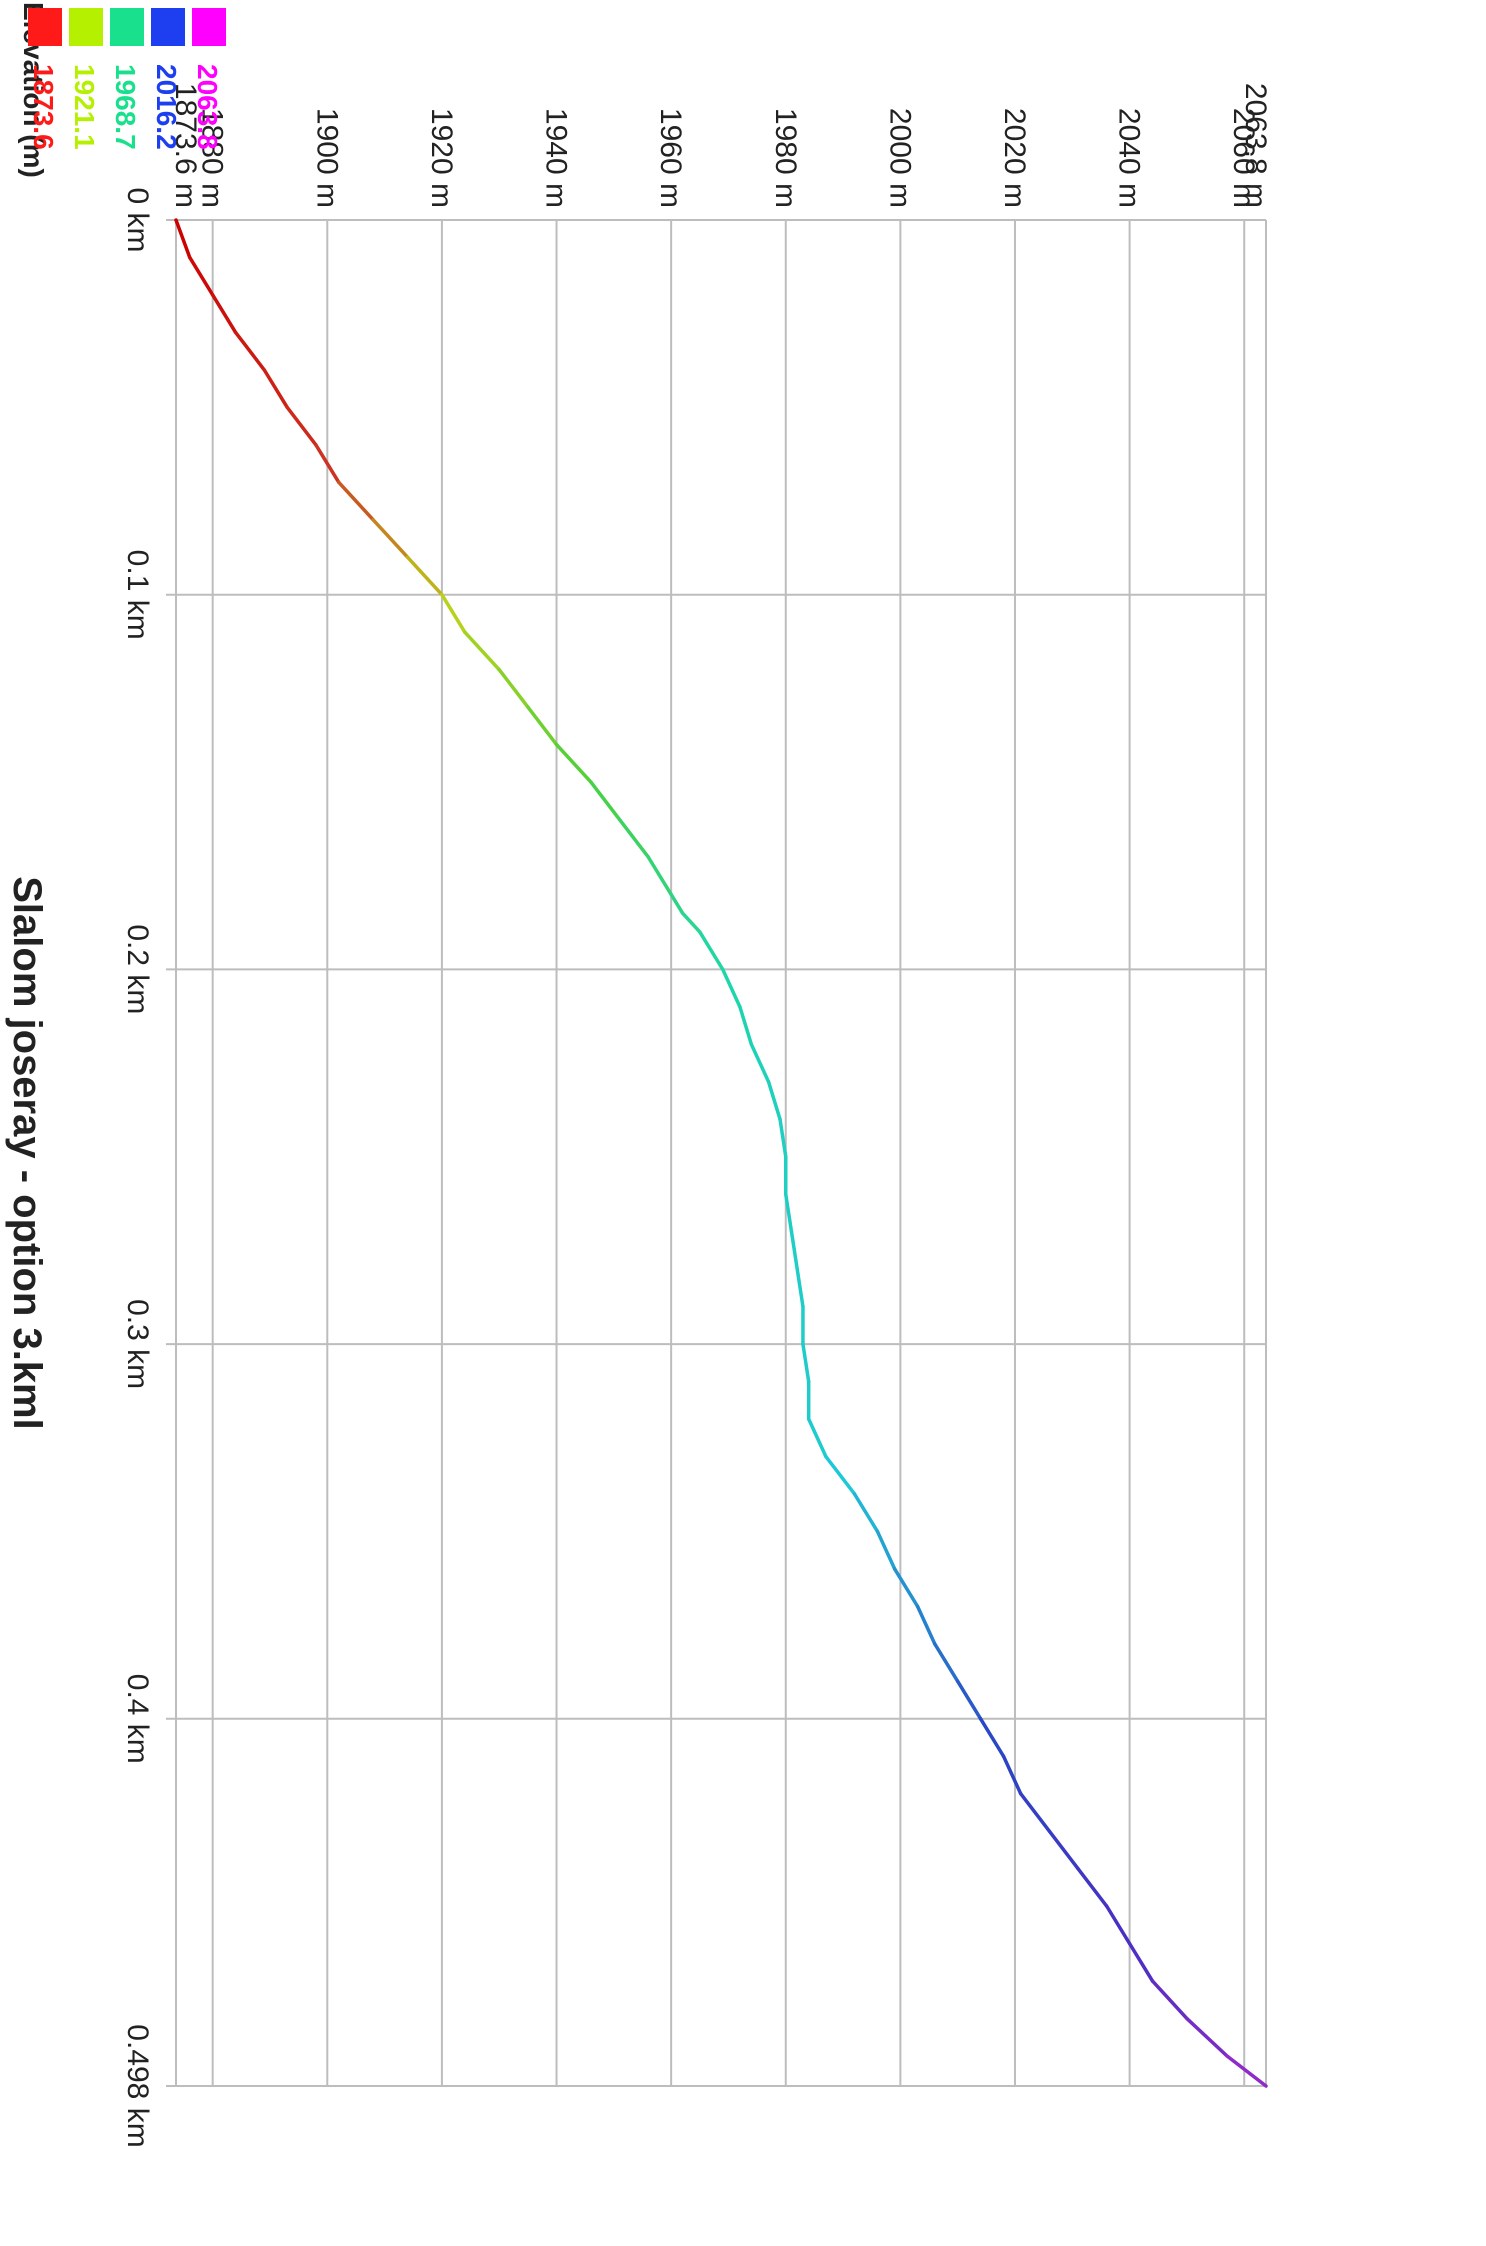 The height and width of the screenshot is (2246, 1486). Describe the element at coordinates (137, 595) in the screenshot. I see `x-tick-label-1: 0.1 km` at that location.